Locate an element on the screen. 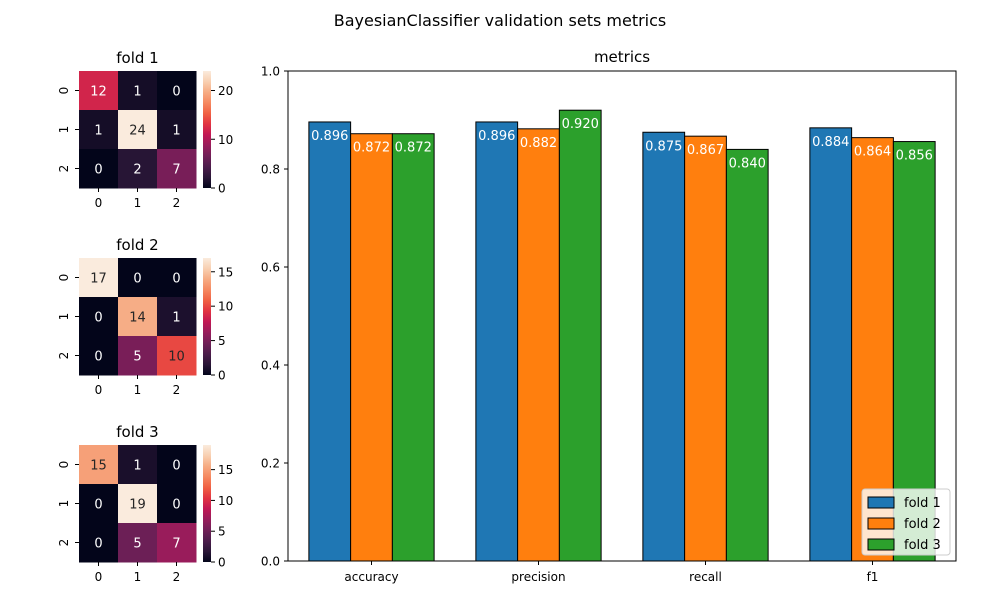 The image size is (1000, 605). heatmap-cell-label: 17 is located at coordinates (98, 279).